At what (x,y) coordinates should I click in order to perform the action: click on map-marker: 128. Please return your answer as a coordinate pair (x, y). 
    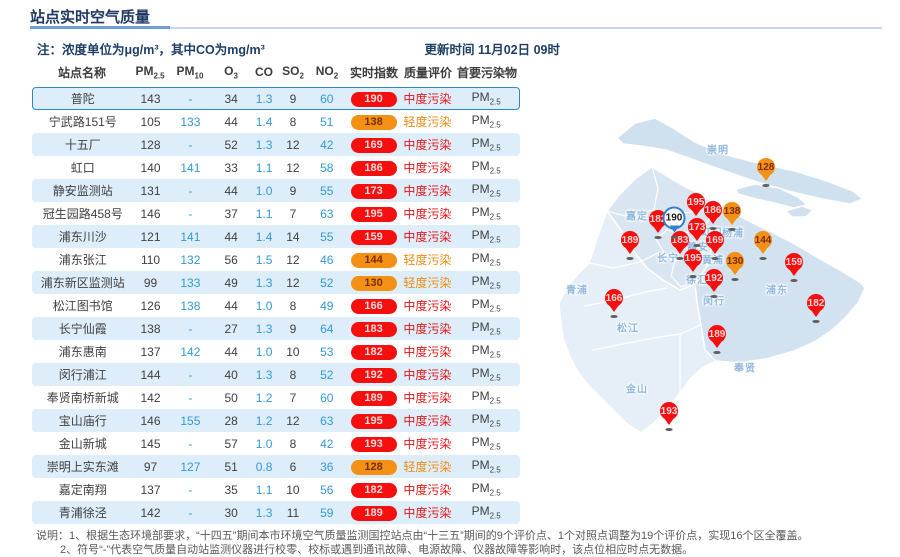
    Looking at the image, I should click on (766, 167).